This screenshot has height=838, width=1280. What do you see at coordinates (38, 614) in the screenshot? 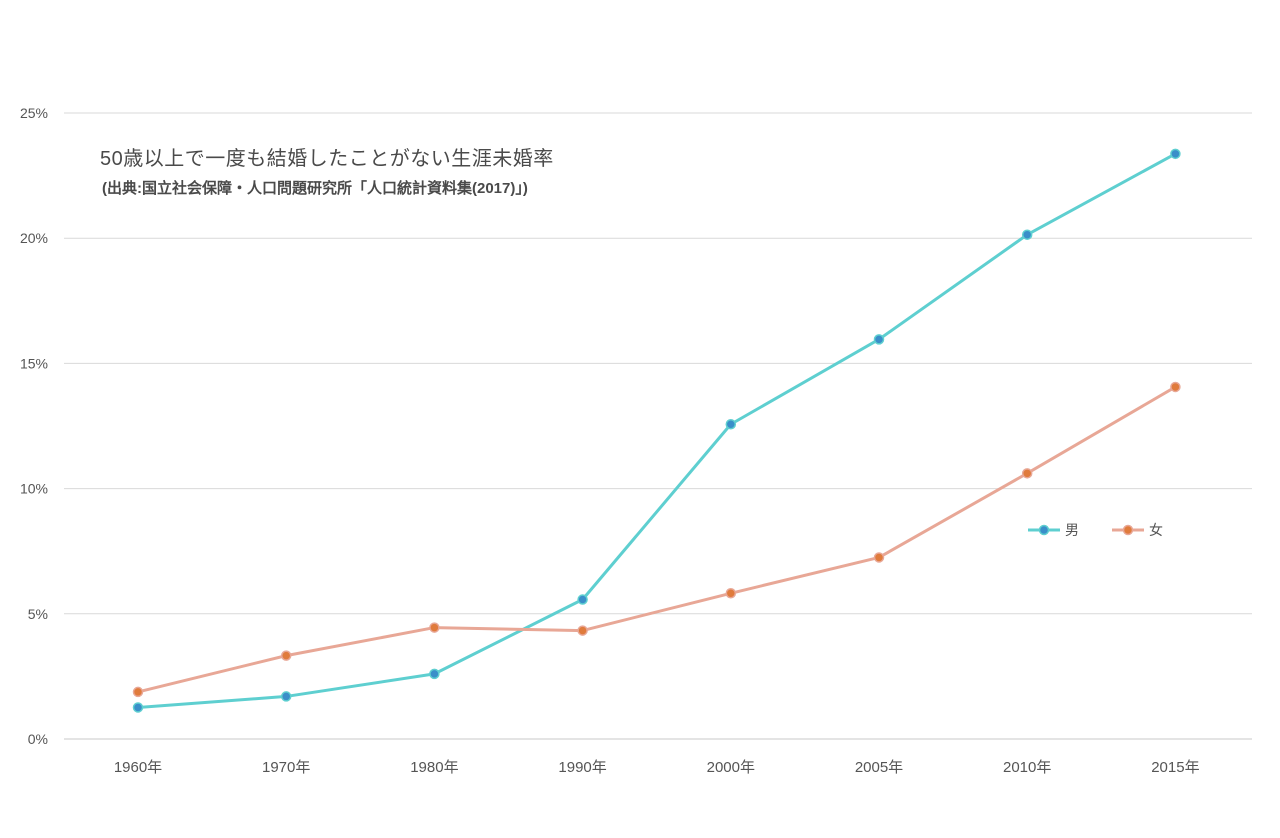
I see `y-tick-label: 5%` at bounding box center [38, 614].